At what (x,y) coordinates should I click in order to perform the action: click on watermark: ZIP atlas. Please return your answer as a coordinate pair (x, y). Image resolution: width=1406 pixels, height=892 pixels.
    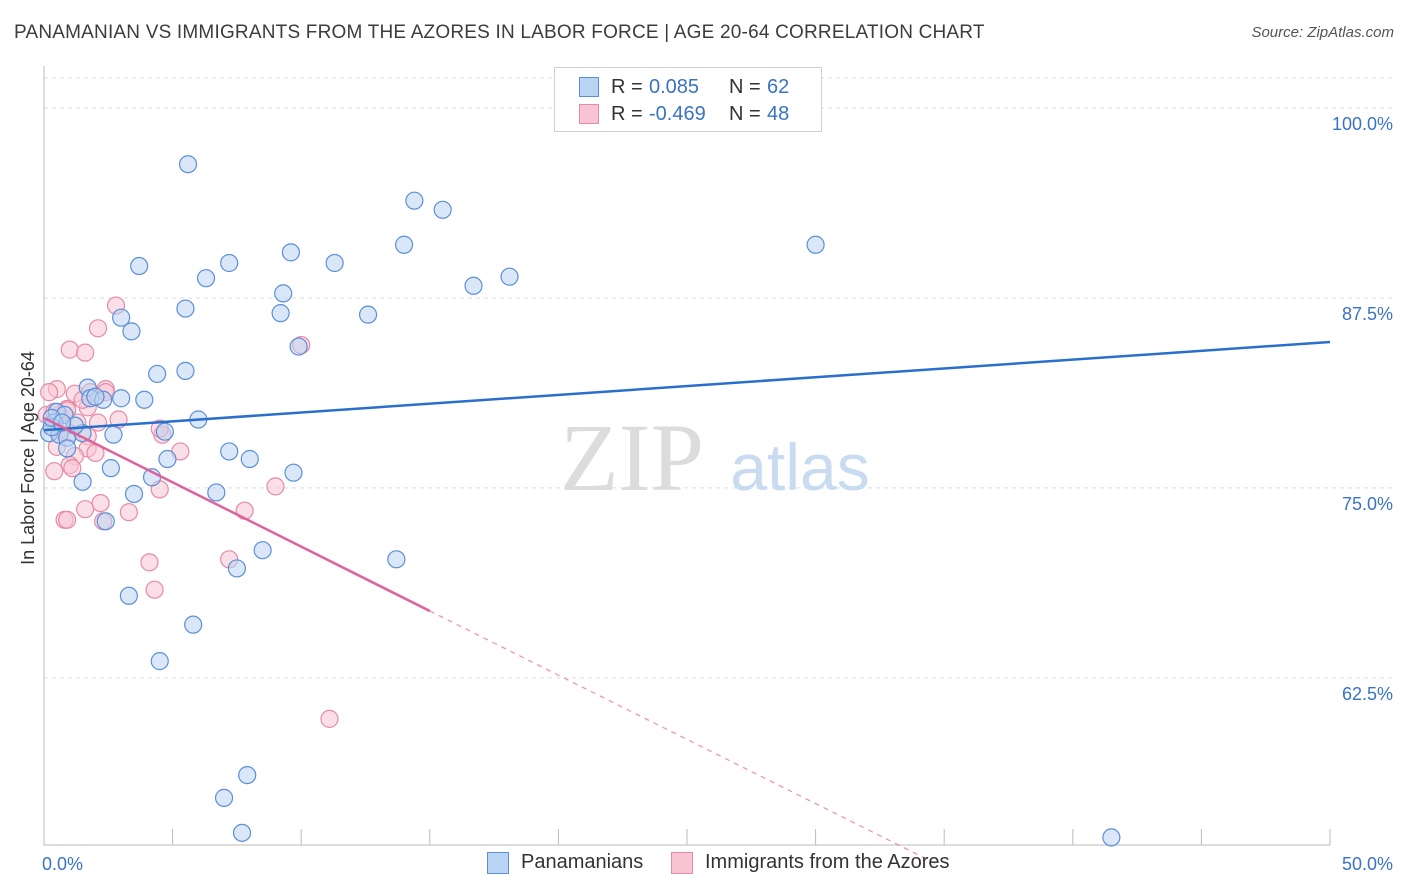
    Looking at the image, I should click on (715, 457).